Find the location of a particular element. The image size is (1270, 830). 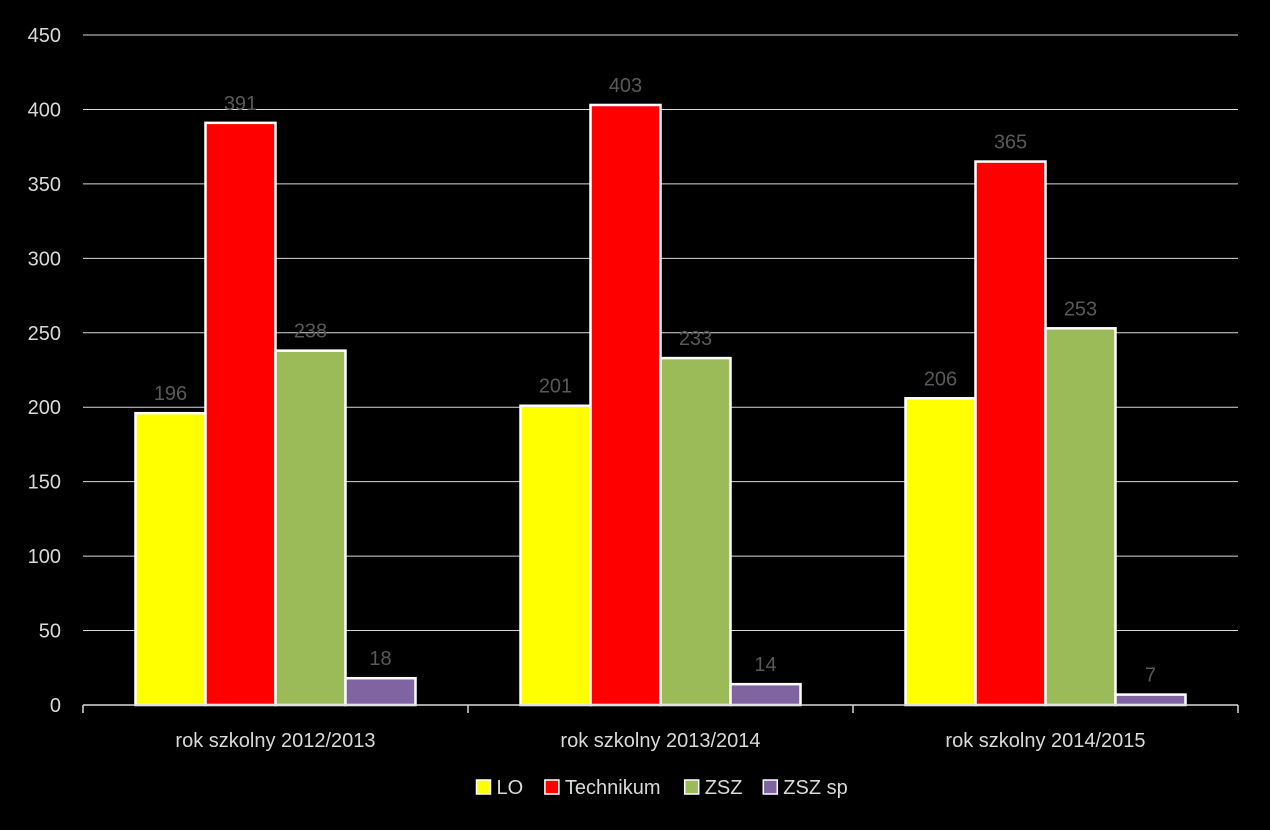

data-label: 365 is located at coordinates (1010, 143).